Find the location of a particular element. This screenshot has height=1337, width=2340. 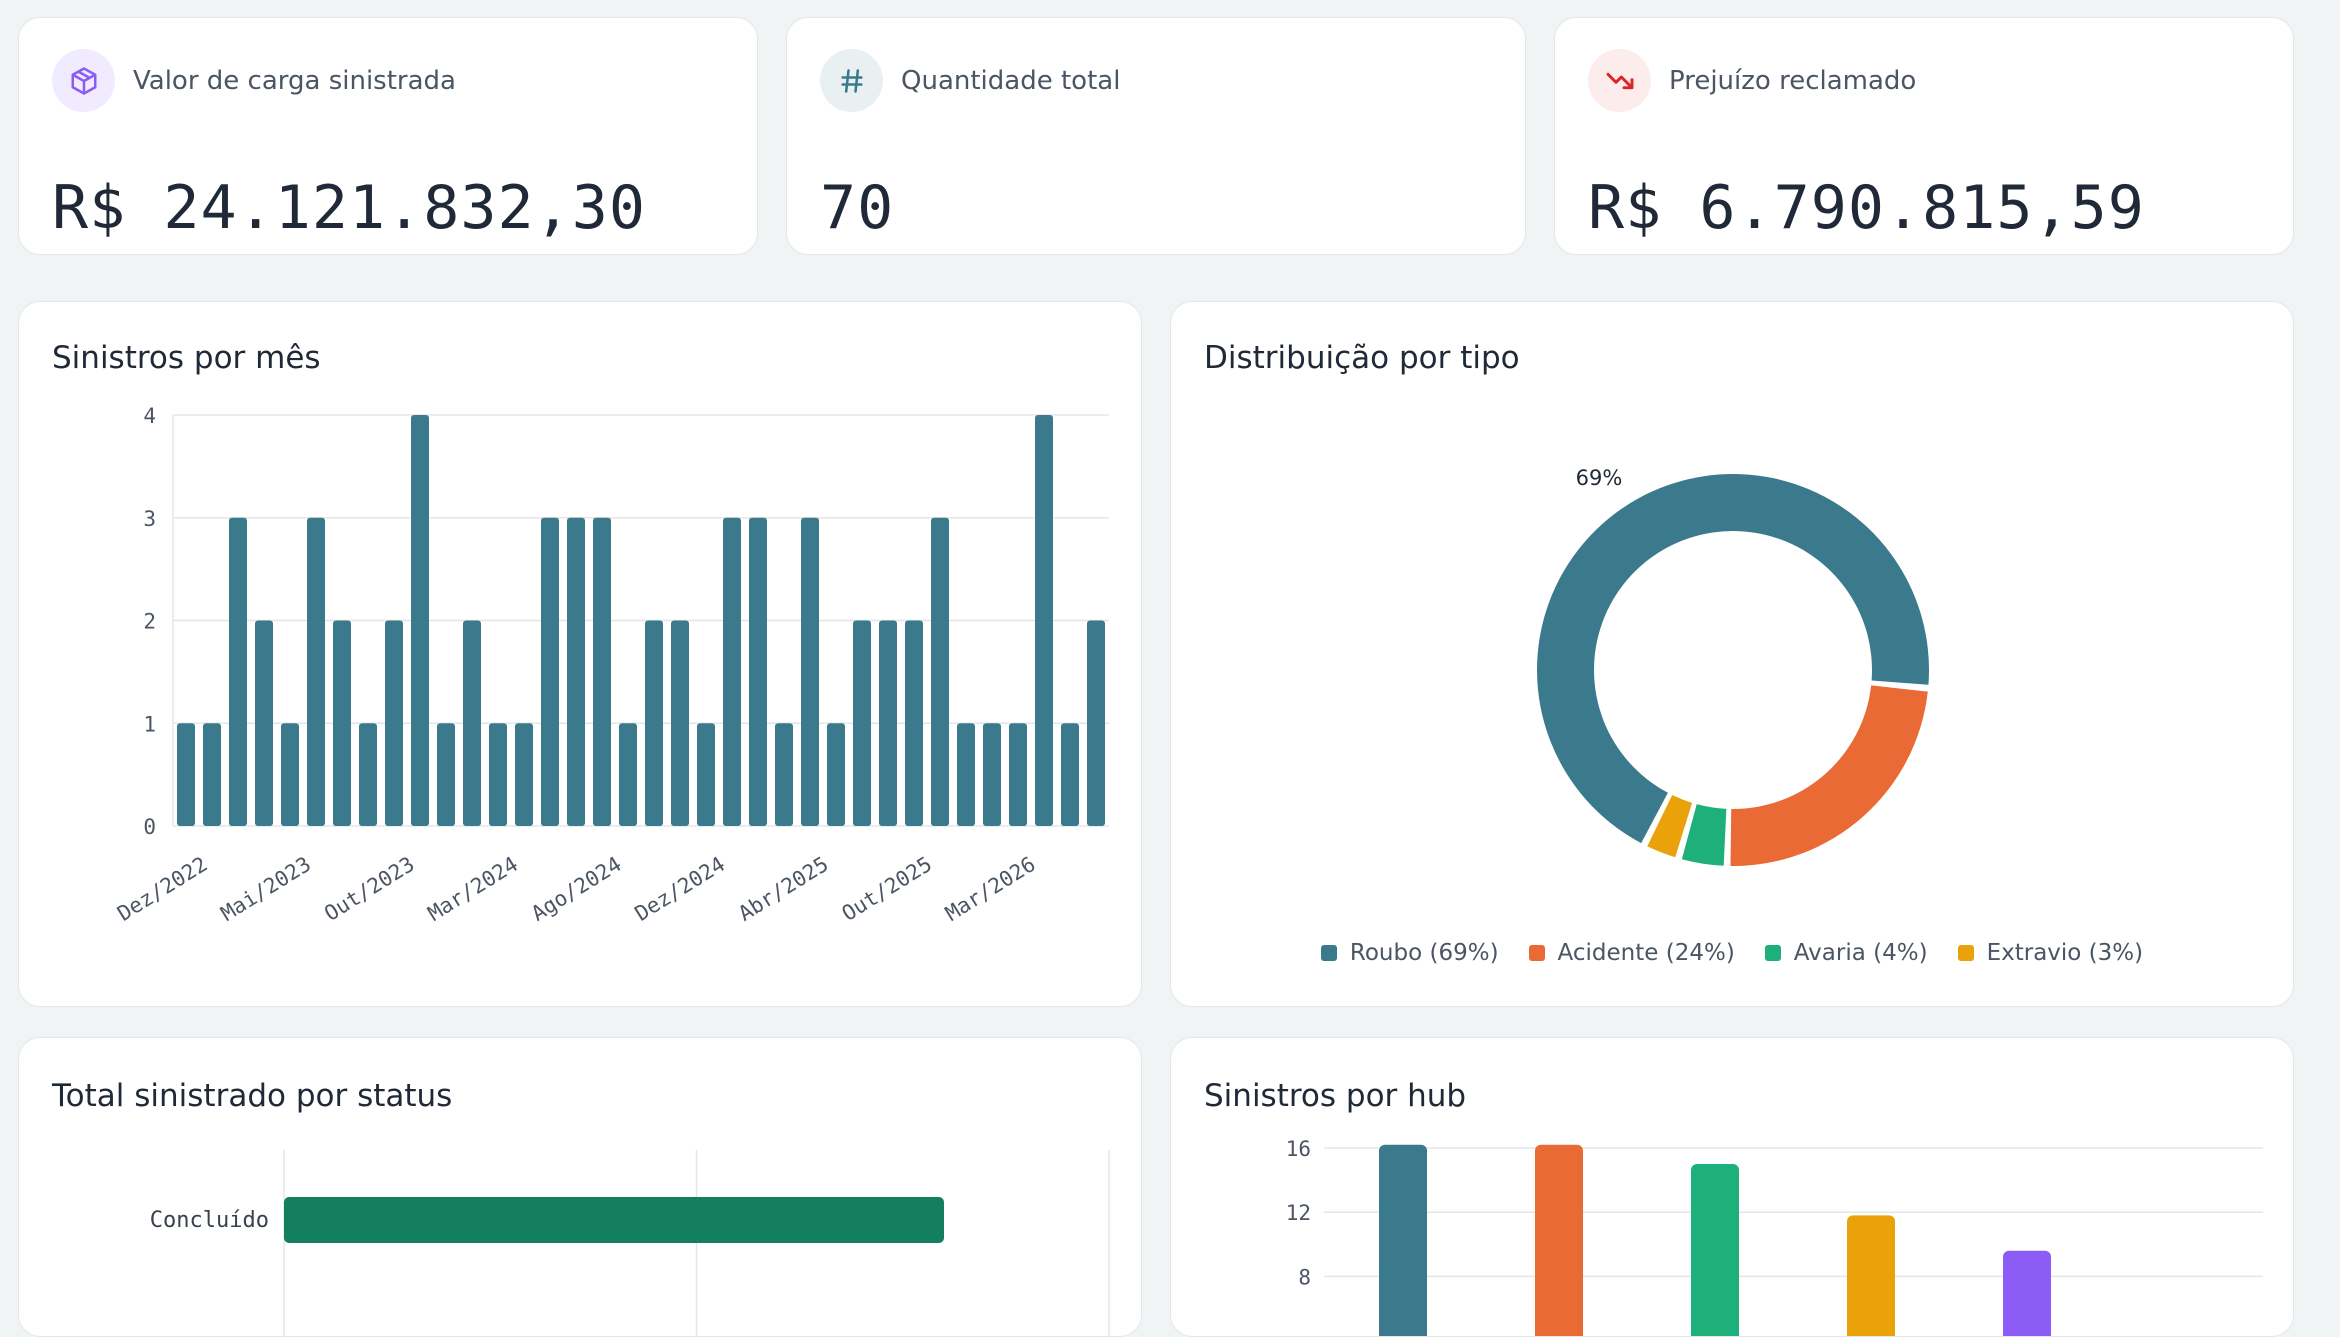

chart-title: Total sinistrado por status is located at coordinates (252, 1096).